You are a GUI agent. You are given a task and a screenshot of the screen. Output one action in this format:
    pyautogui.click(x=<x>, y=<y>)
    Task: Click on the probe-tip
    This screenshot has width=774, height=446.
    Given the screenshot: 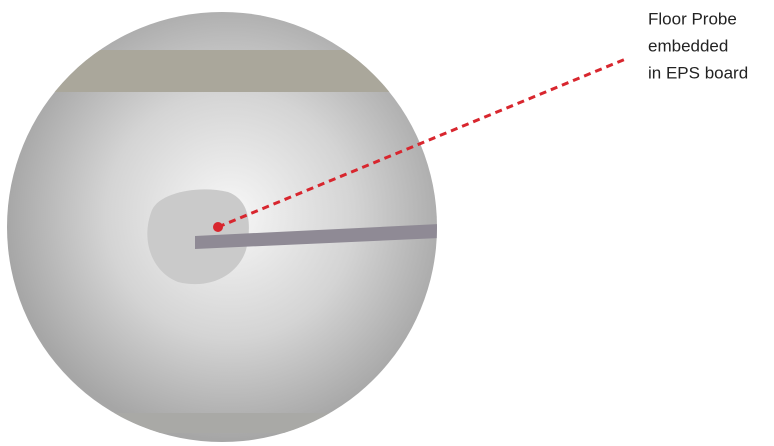 What is the action you would take?
    pyautogui.click(x=218, y=227)
    